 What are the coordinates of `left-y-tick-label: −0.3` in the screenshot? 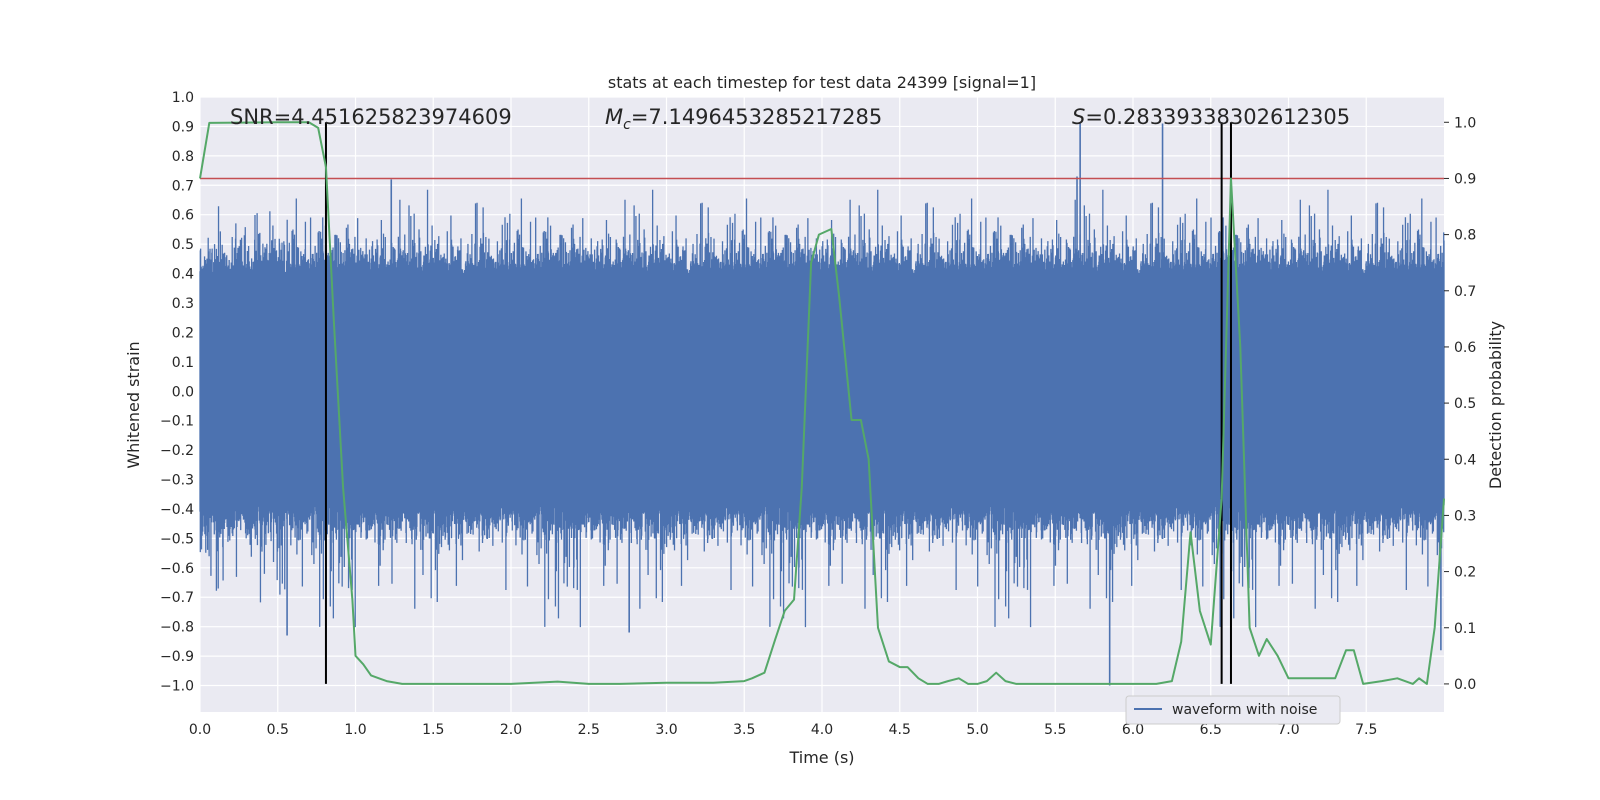 It's located at (177, 481).